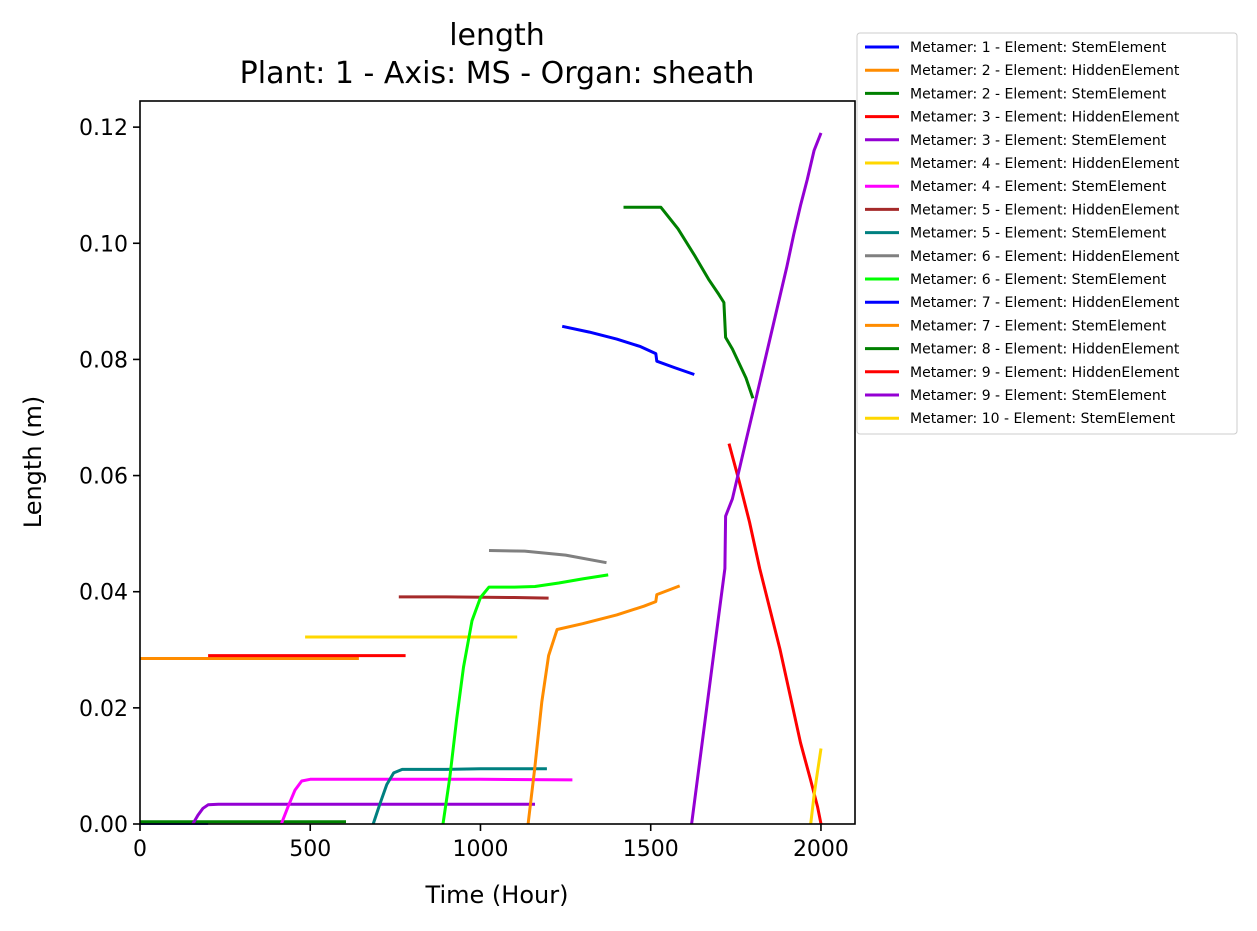 This screenshot has width=1257, height=931. I want to click on legend-label: Metamer: 4 - Element: HiddenElement, so click(1045, 164).